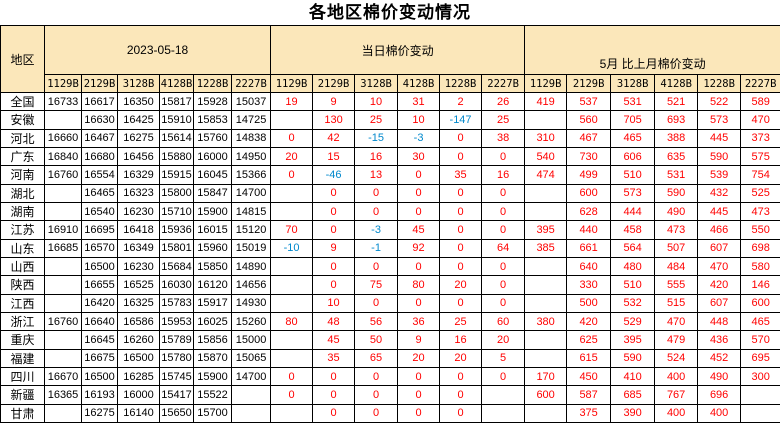  What do you see at coordinates (719, 175) in the screenshot?
I see `monthly-change-cell: 539` at bounding box center [719, 175].